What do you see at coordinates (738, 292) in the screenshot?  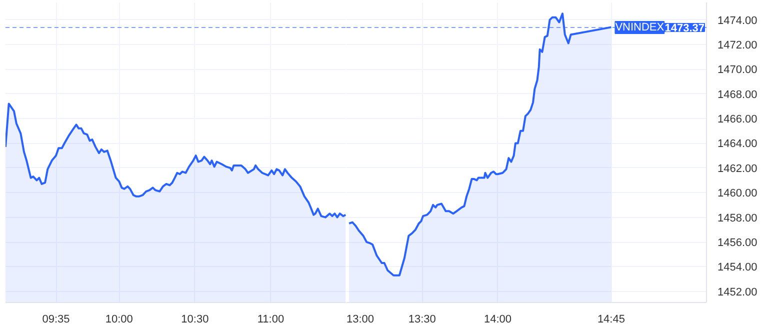 I see `y-tick-label: 1452.00` at bounding box center [738, 292].